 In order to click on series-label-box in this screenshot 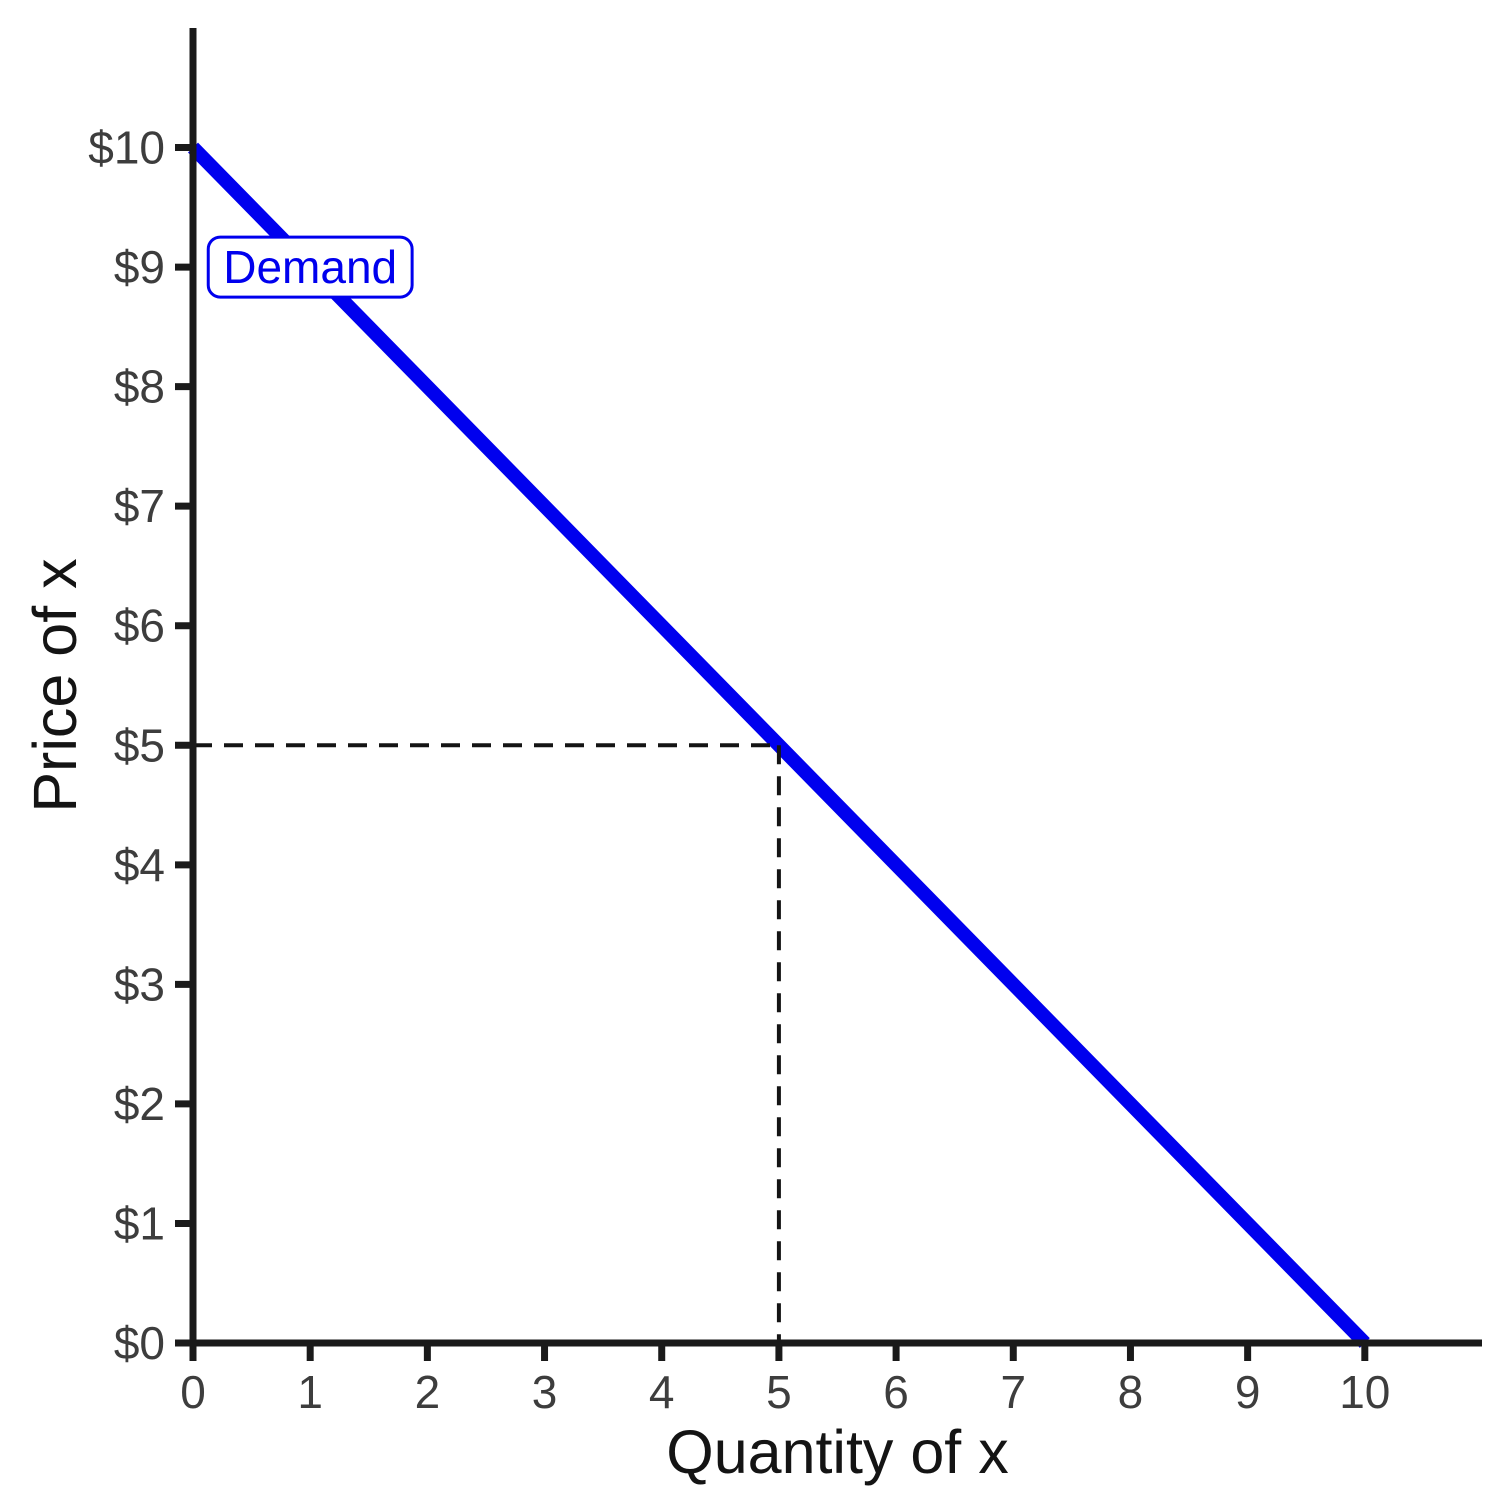, I will do `click(310, 267)`.